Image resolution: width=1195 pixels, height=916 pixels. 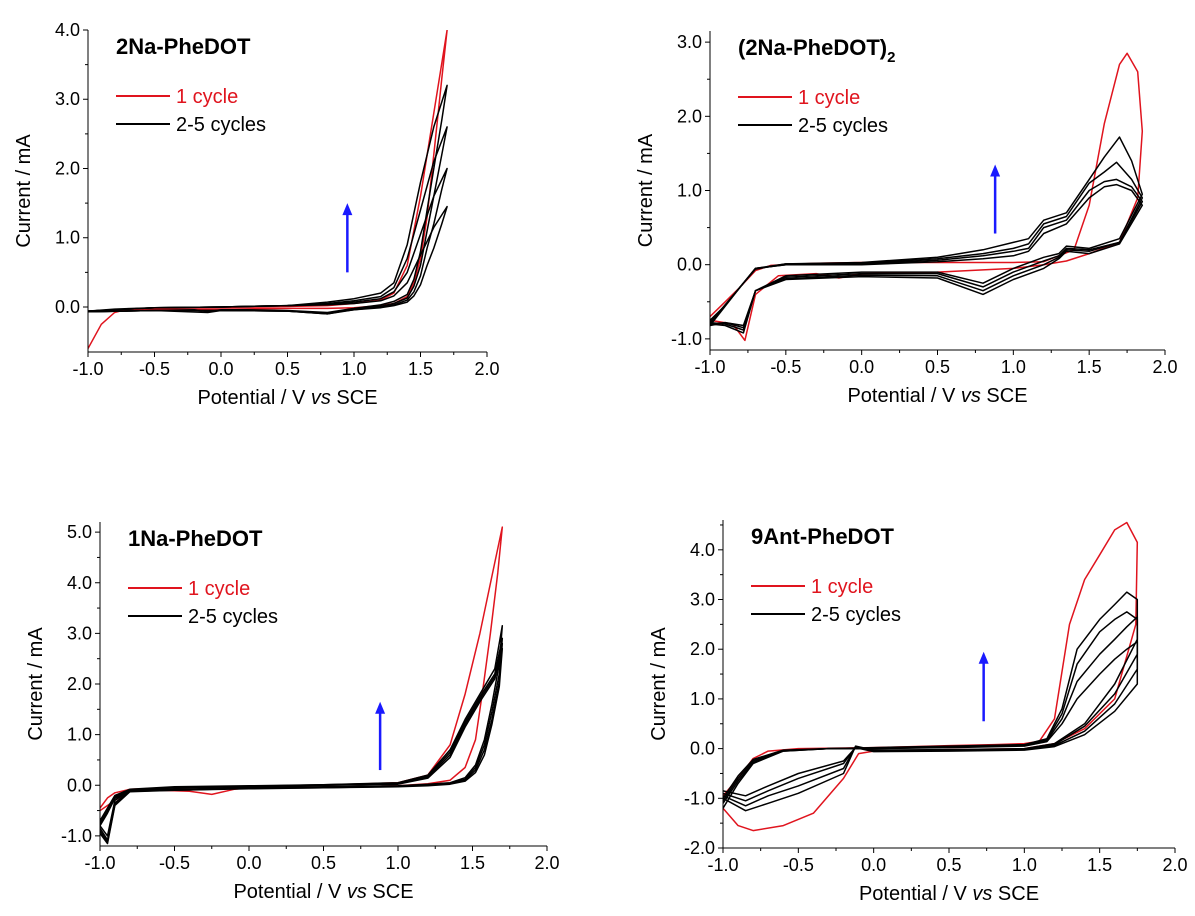 I want to click on panel-title-main: 2Na-PheDOT, so click(x=183, y=46).